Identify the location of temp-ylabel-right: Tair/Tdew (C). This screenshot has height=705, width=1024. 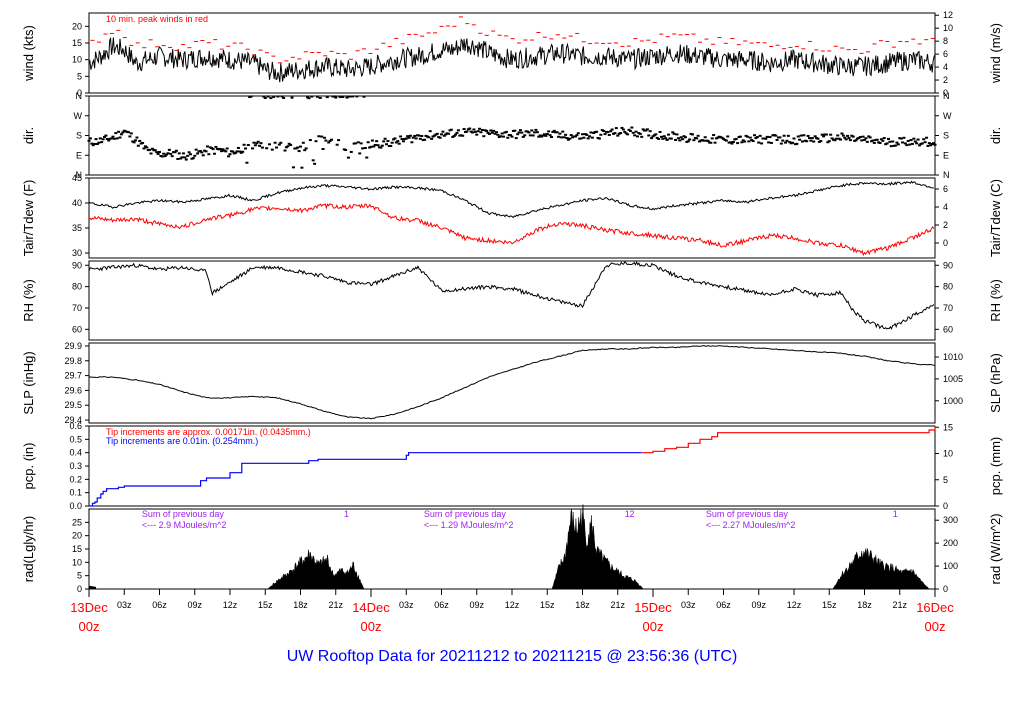
(995, 218).